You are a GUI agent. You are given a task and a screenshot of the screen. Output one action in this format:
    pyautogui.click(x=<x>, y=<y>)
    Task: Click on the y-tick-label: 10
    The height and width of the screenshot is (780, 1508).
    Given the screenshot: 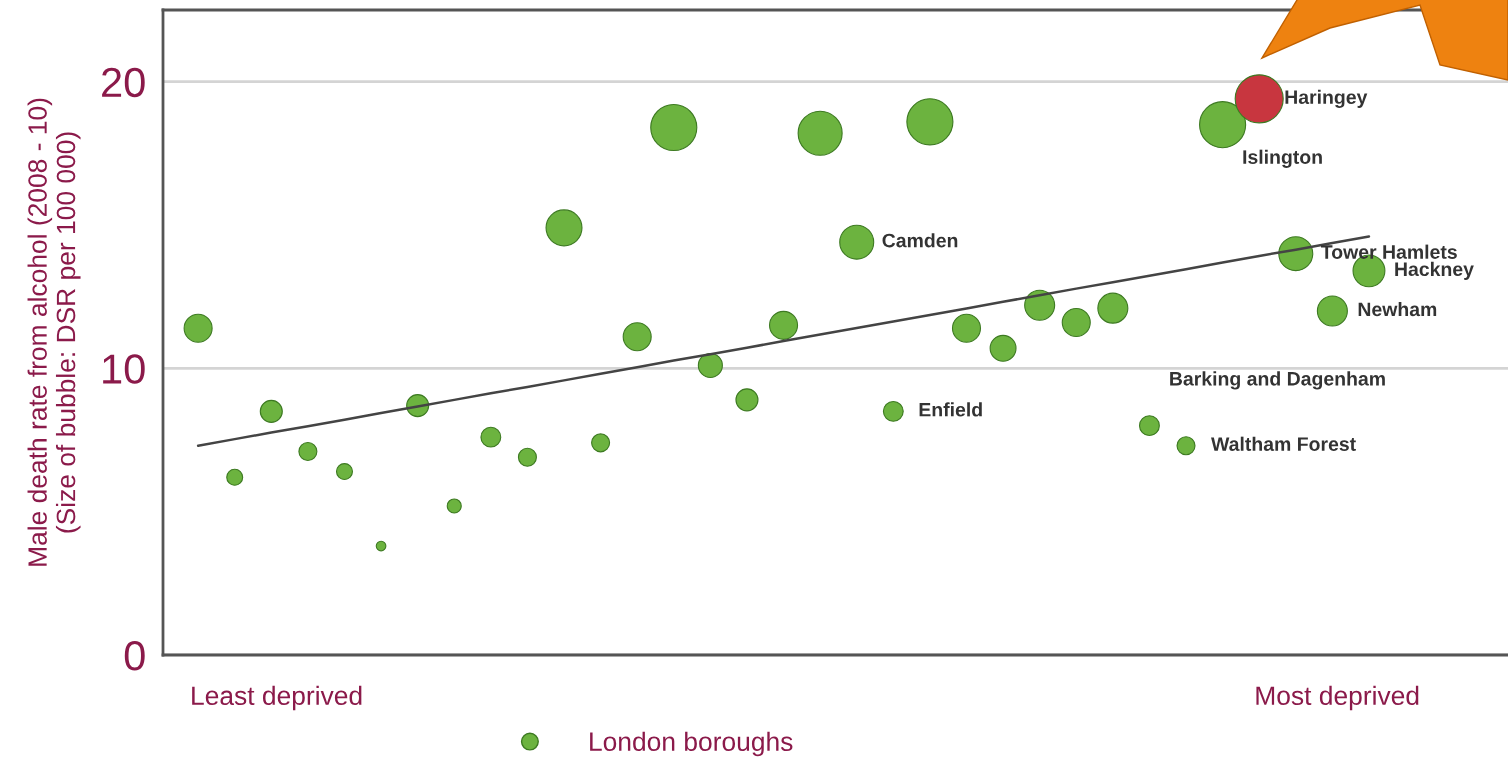 What is the action you would take?
    pyautogui.click(x=124, y=369)
    